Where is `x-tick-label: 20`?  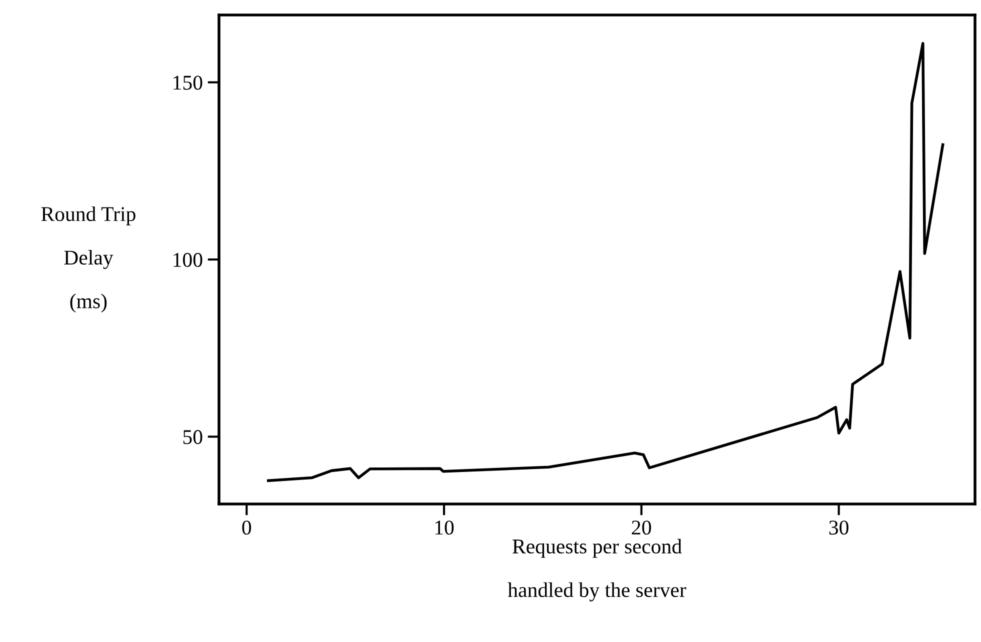 x-tick-label: 20 is located at coordinates (642, 527).